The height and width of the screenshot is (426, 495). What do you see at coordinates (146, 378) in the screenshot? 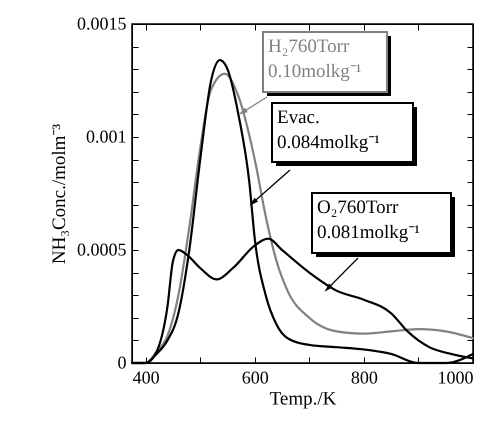
I see `x-tick-label: 400` at bounding box center [146, 378].